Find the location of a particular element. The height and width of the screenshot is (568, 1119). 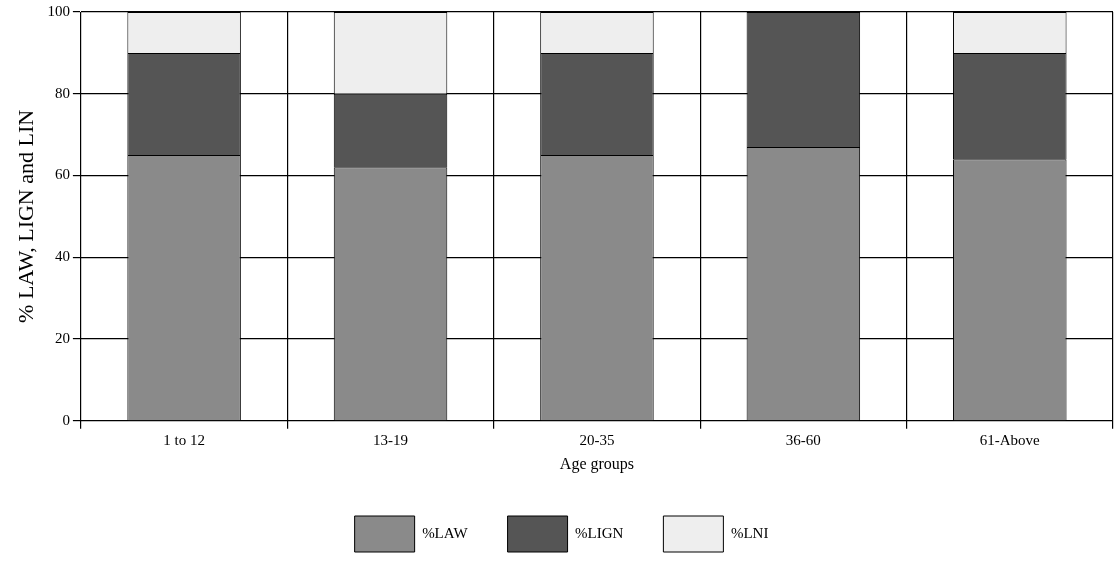

y-tick-label: 100 is located at coordinates (58, 10).